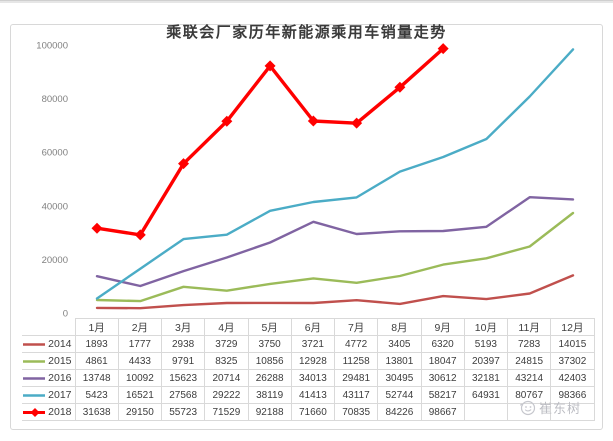 The width and height of the screenshot is (613, 441). What do you see at coordinates (183, 378) in the screenshot?
I see `value-cell: 15623` at bounding box center [183, 378].